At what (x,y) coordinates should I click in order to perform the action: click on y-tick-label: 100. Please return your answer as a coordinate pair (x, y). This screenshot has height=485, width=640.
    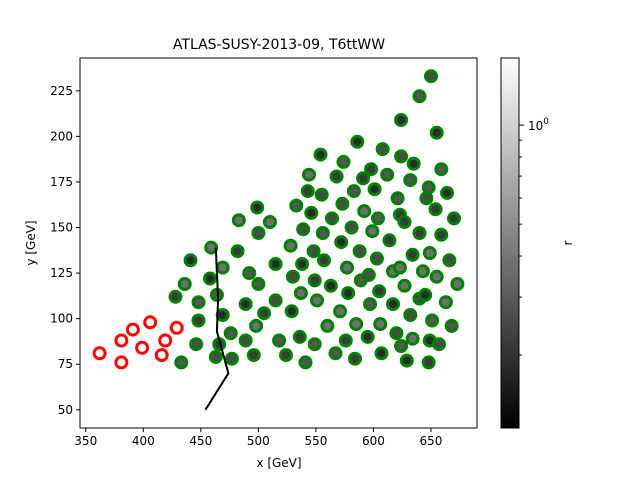
    Looking at the image, I should click on (61, 319).